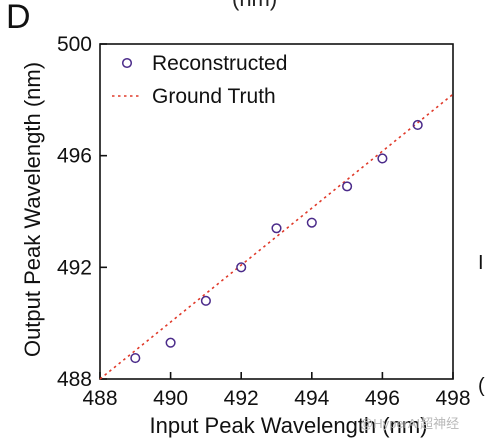 This screenshot has height=445, width=487. I want to click on x-tick-label: 496, so click(382, 398).